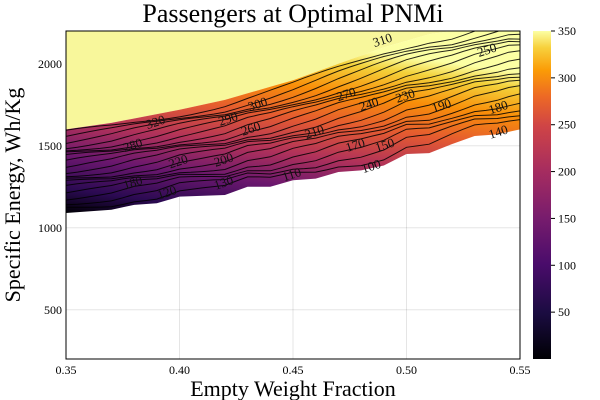  I want to click on contour-label: 220, so click(178, 161).